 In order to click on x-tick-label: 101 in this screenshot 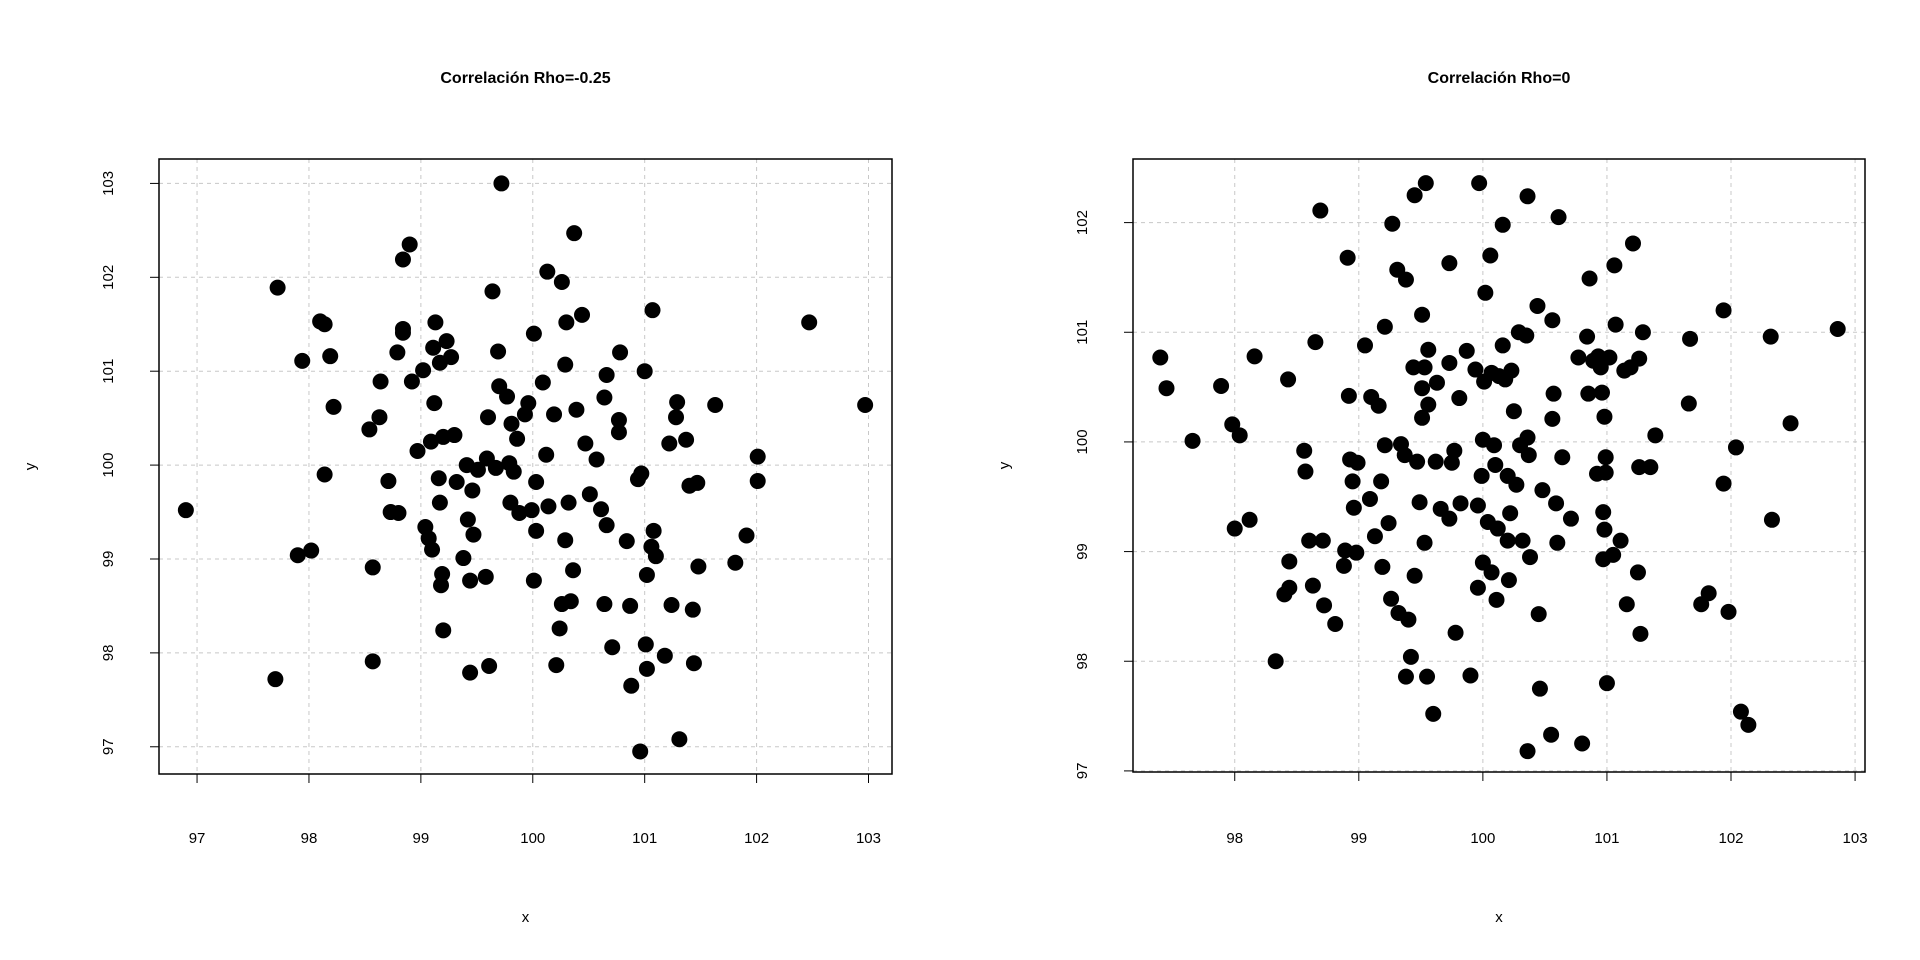, I will do `click(644, 838)`.